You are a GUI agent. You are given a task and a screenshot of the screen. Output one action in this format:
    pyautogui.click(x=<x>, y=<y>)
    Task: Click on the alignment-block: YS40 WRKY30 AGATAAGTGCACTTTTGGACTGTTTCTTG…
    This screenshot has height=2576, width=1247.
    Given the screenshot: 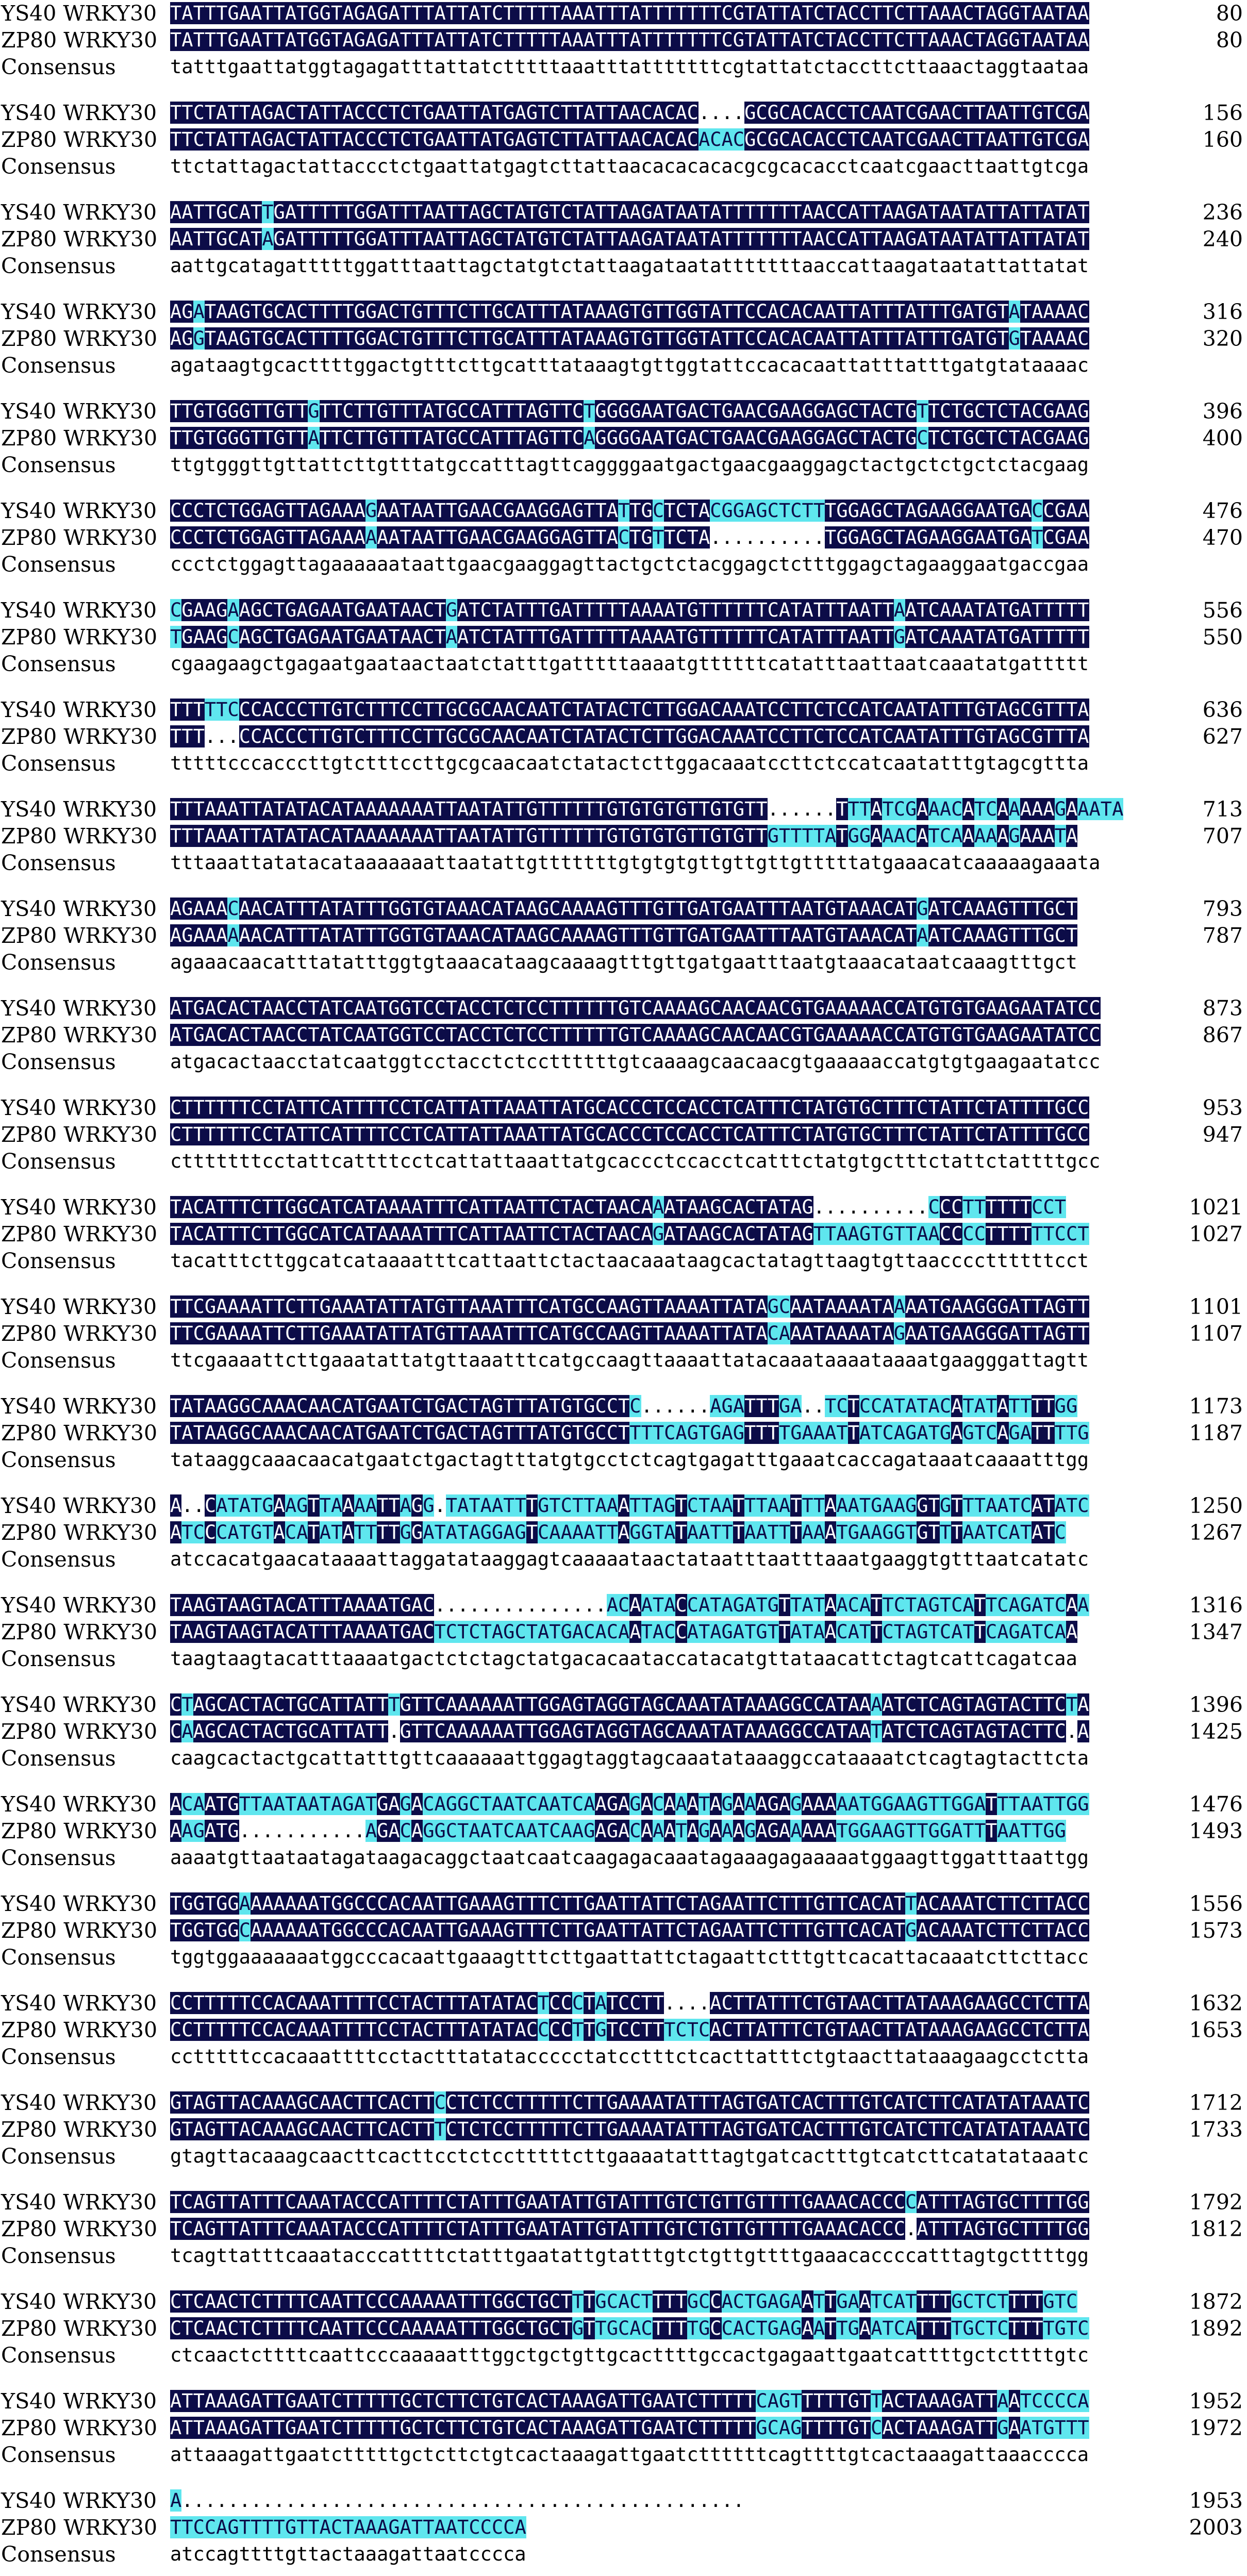 What is the action you would take?
    pyautogui.click(x=623, y=343)
    